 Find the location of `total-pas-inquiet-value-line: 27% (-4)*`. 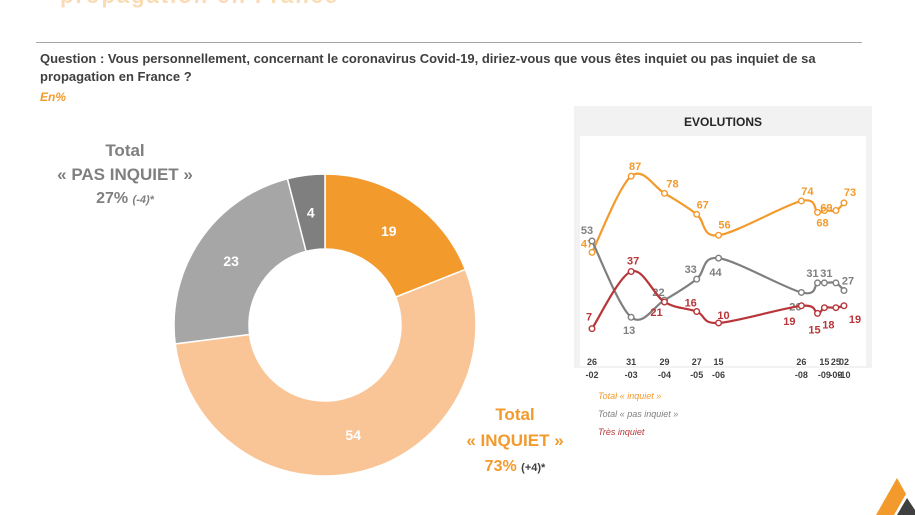

total-pas-inquiet-value-line: 27% (-4)* is located at coordinates (125, 199).